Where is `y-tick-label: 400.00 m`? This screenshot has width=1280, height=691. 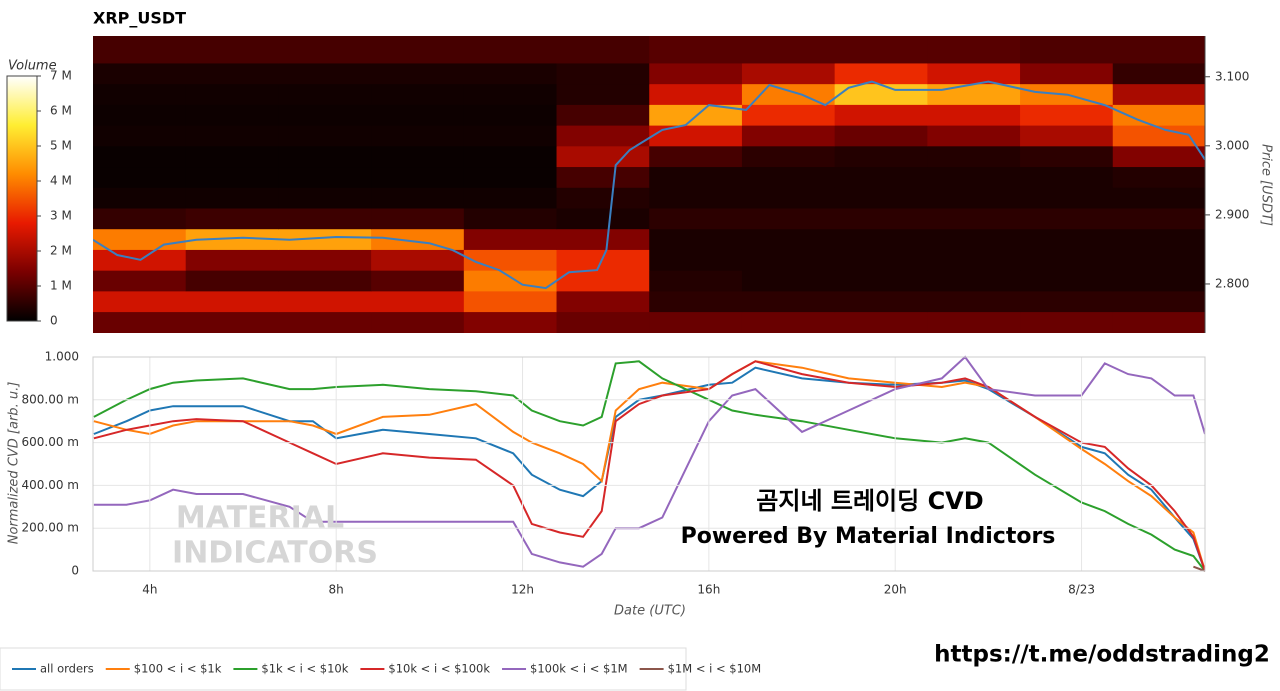 y-tick-label: 400.00 m is located at coordinates (51, 485).